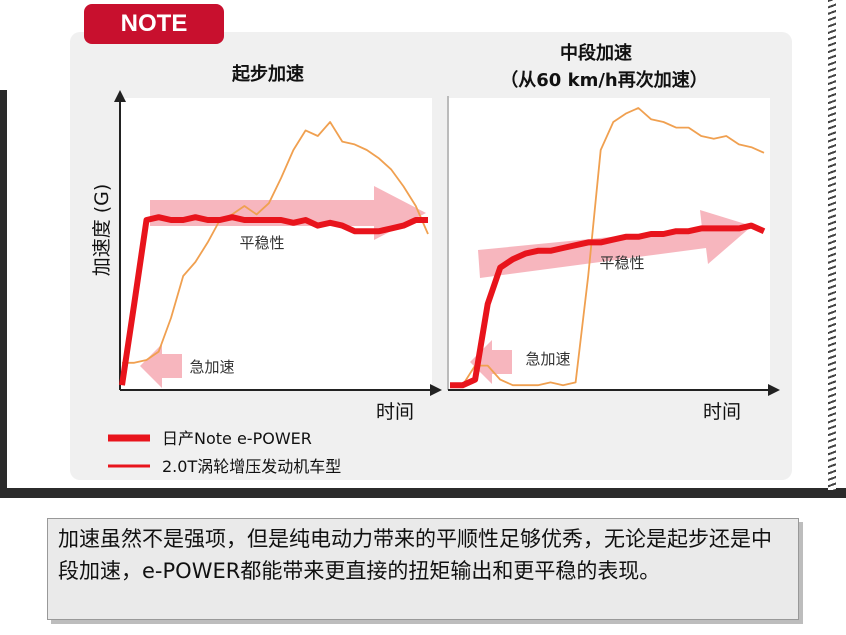 The width and height of the screenshot is (846, 635). Describe the element at coordinates (102, 230) in the screenshot. I see `y-axis-label: 加速度 (G)` at that location.